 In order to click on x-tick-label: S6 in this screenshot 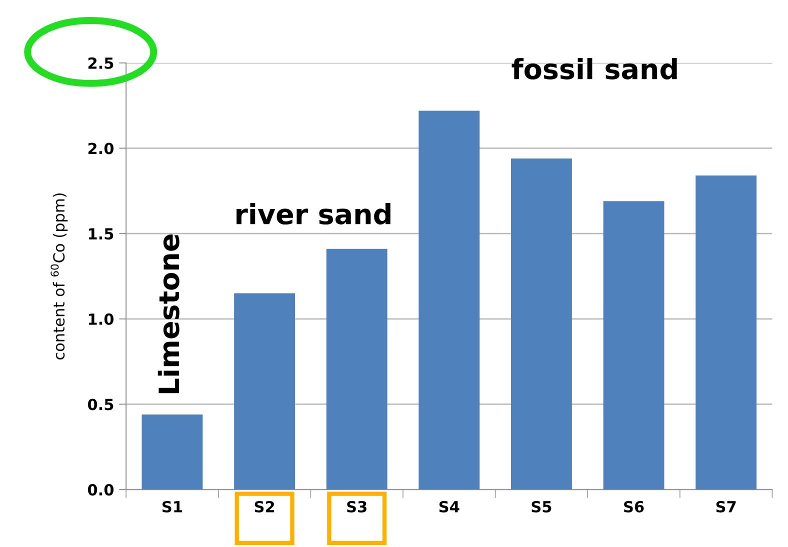, I will do `click(634, 506)`.